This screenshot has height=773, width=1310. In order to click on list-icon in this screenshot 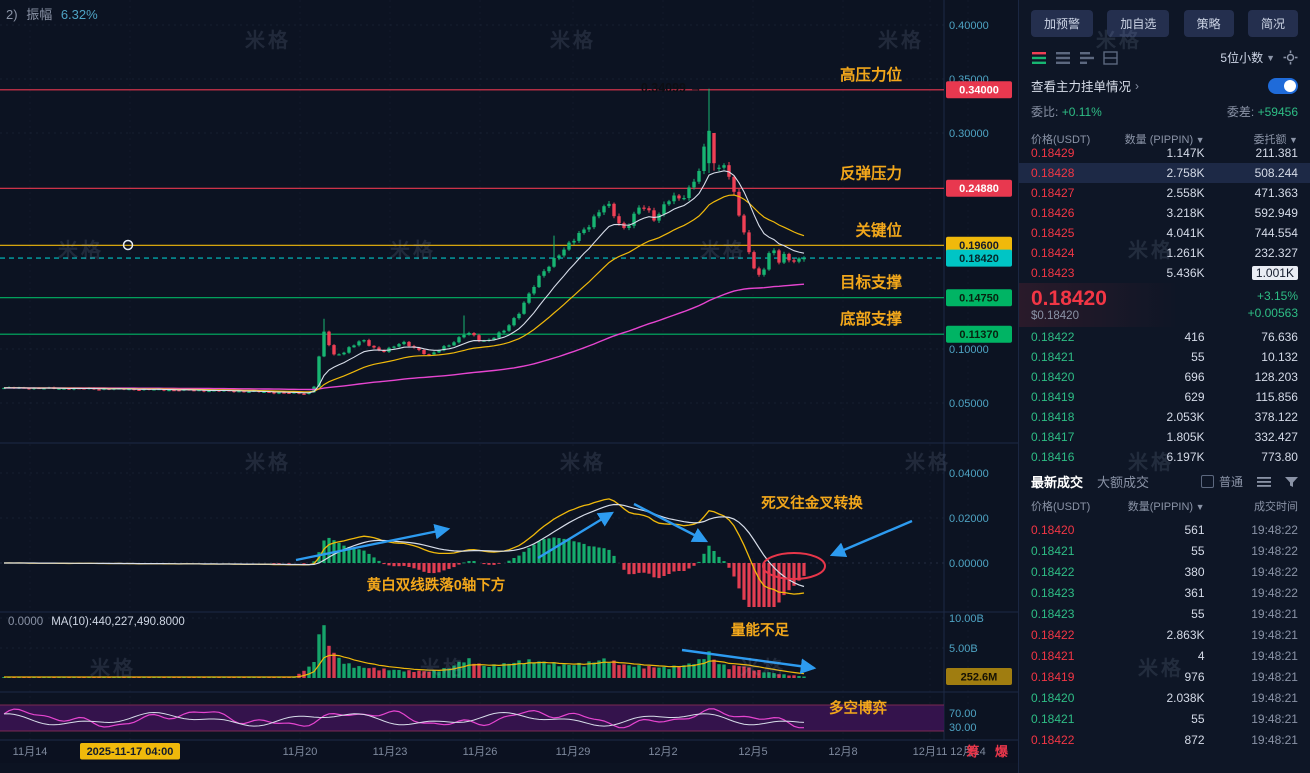, I will do `click(1264, 482)`.